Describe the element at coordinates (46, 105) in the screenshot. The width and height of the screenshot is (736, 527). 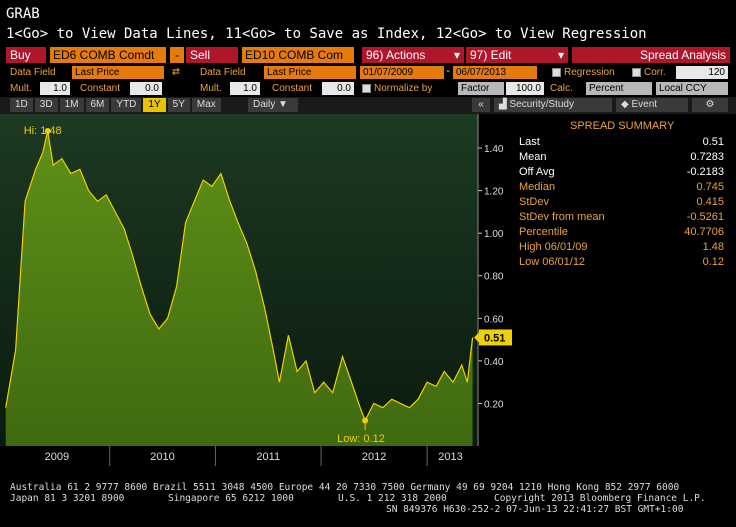
I see `range-tab-3d: 3D` at that location.